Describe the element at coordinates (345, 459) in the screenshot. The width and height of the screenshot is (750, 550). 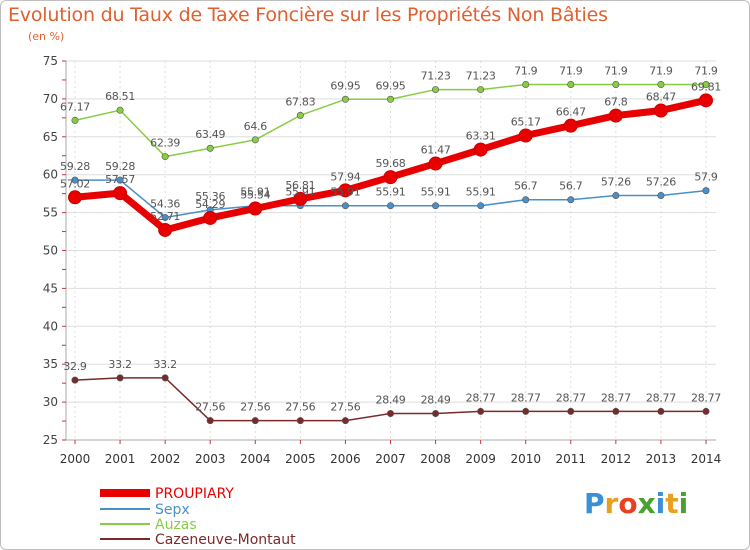
I see `x-tick-label: 2006` at that location.